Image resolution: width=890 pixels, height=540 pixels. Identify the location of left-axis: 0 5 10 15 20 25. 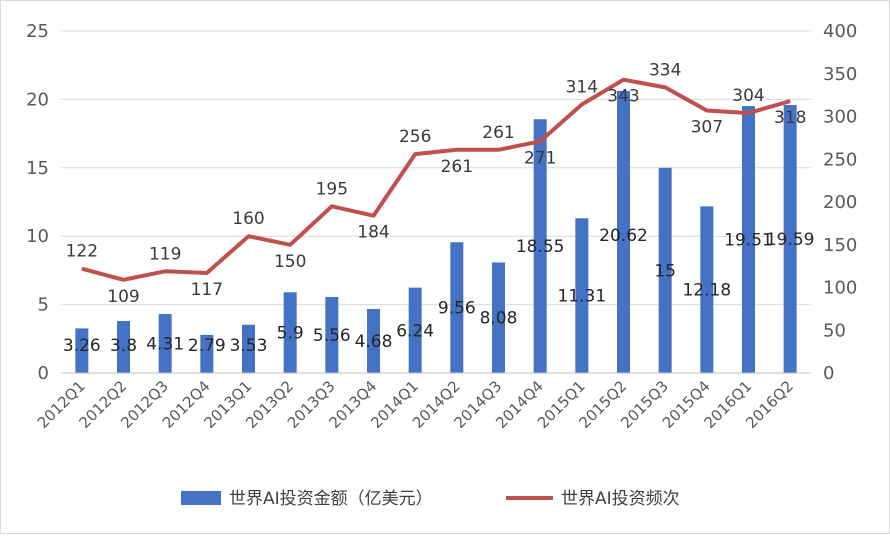
(37, 202).